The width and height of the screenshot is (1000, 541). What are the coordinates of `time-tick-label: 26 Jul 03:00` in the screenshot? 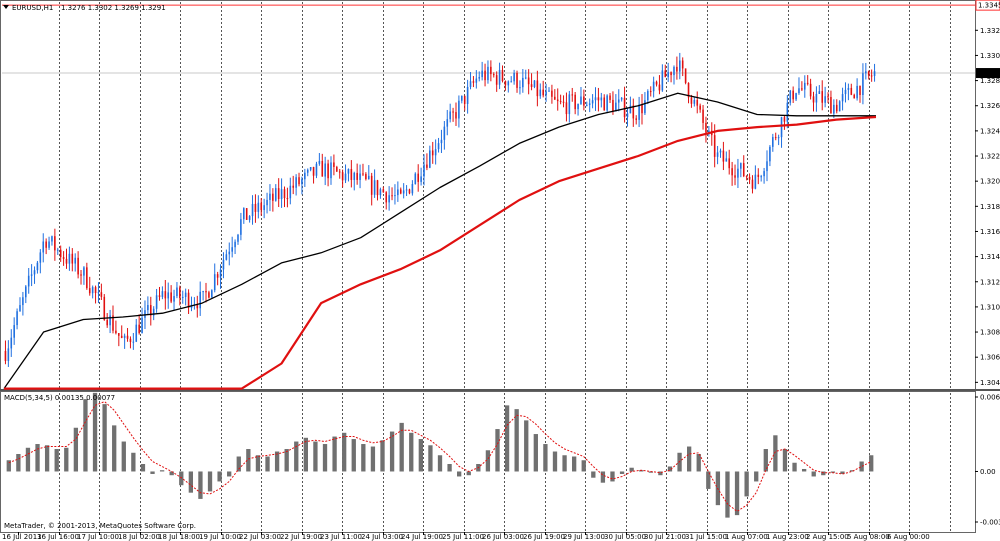 It's located at (503, 537).